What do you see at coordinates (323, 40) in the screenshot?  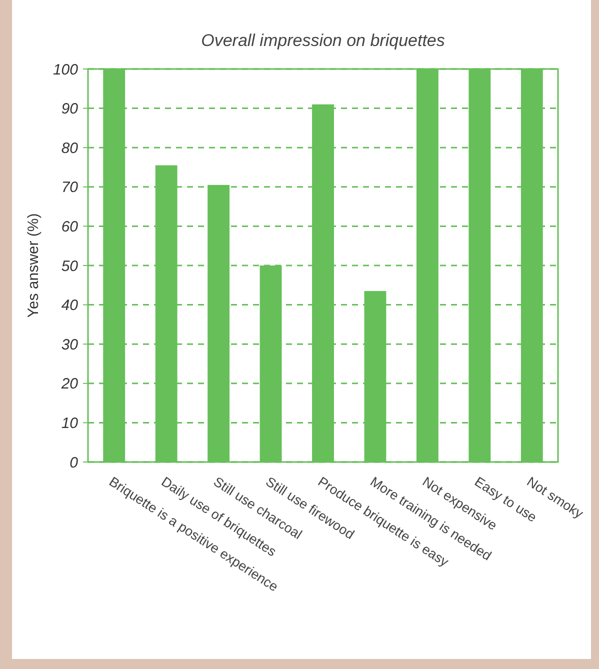 I see `chart-title: Overall impression on briquettes` at bounding box center [323, 40].